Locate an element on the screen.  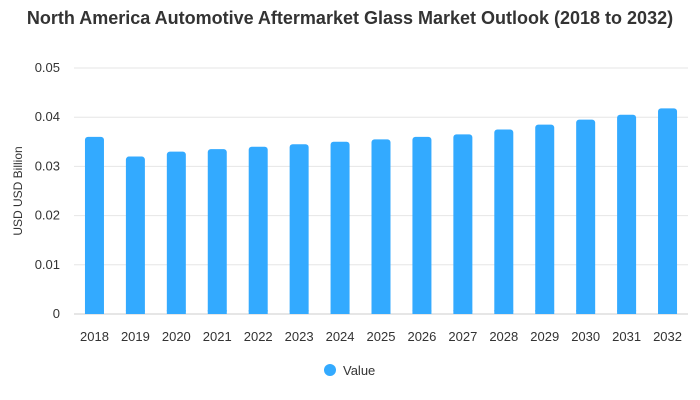
legend-label: Value is located at coordinates (359, 370).